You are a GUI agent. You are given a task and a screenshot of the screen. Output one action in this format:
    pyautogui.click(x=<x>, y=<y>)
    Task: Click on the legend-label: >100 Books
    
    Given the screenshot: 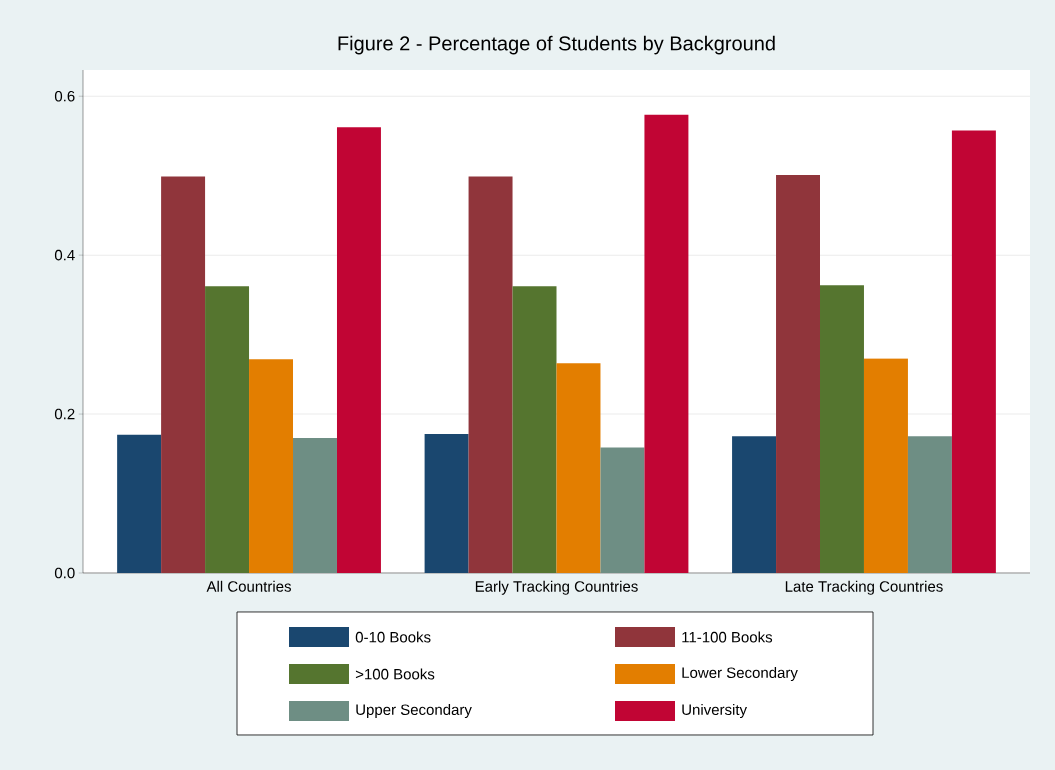 What is the action you would take?
    pyautogui.click(x=395, y=674)
    